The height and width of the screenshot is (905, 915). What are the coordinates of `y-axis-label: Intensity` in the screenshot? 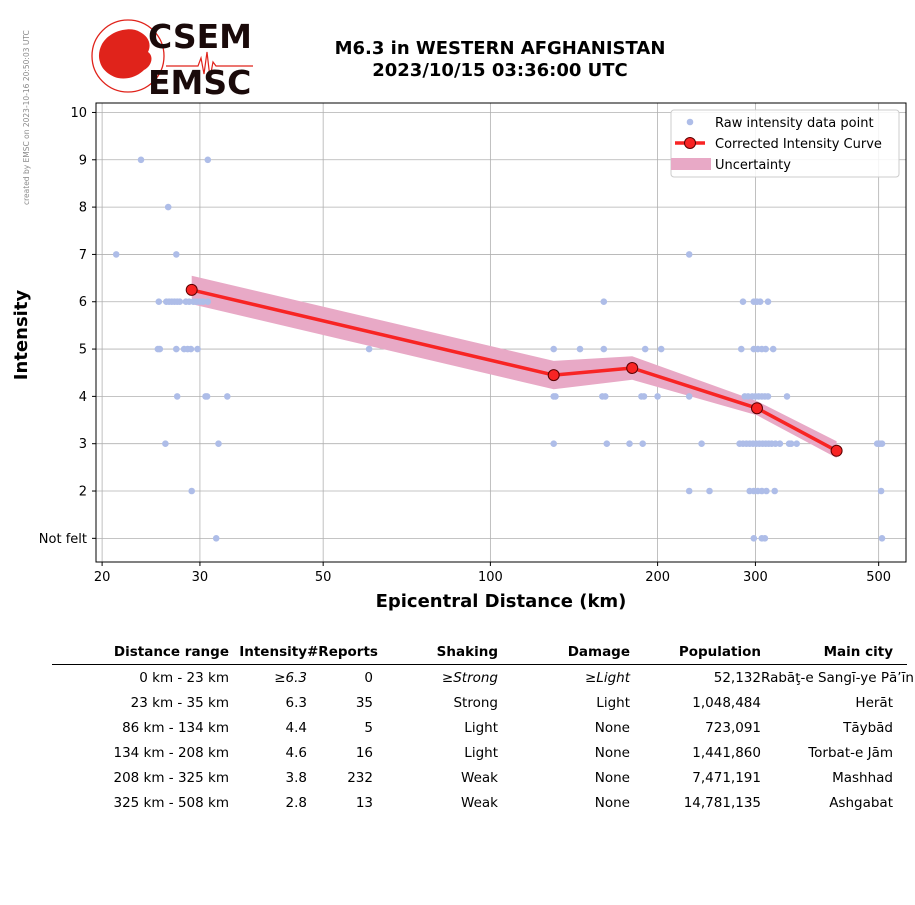 It's located at (21, 335).